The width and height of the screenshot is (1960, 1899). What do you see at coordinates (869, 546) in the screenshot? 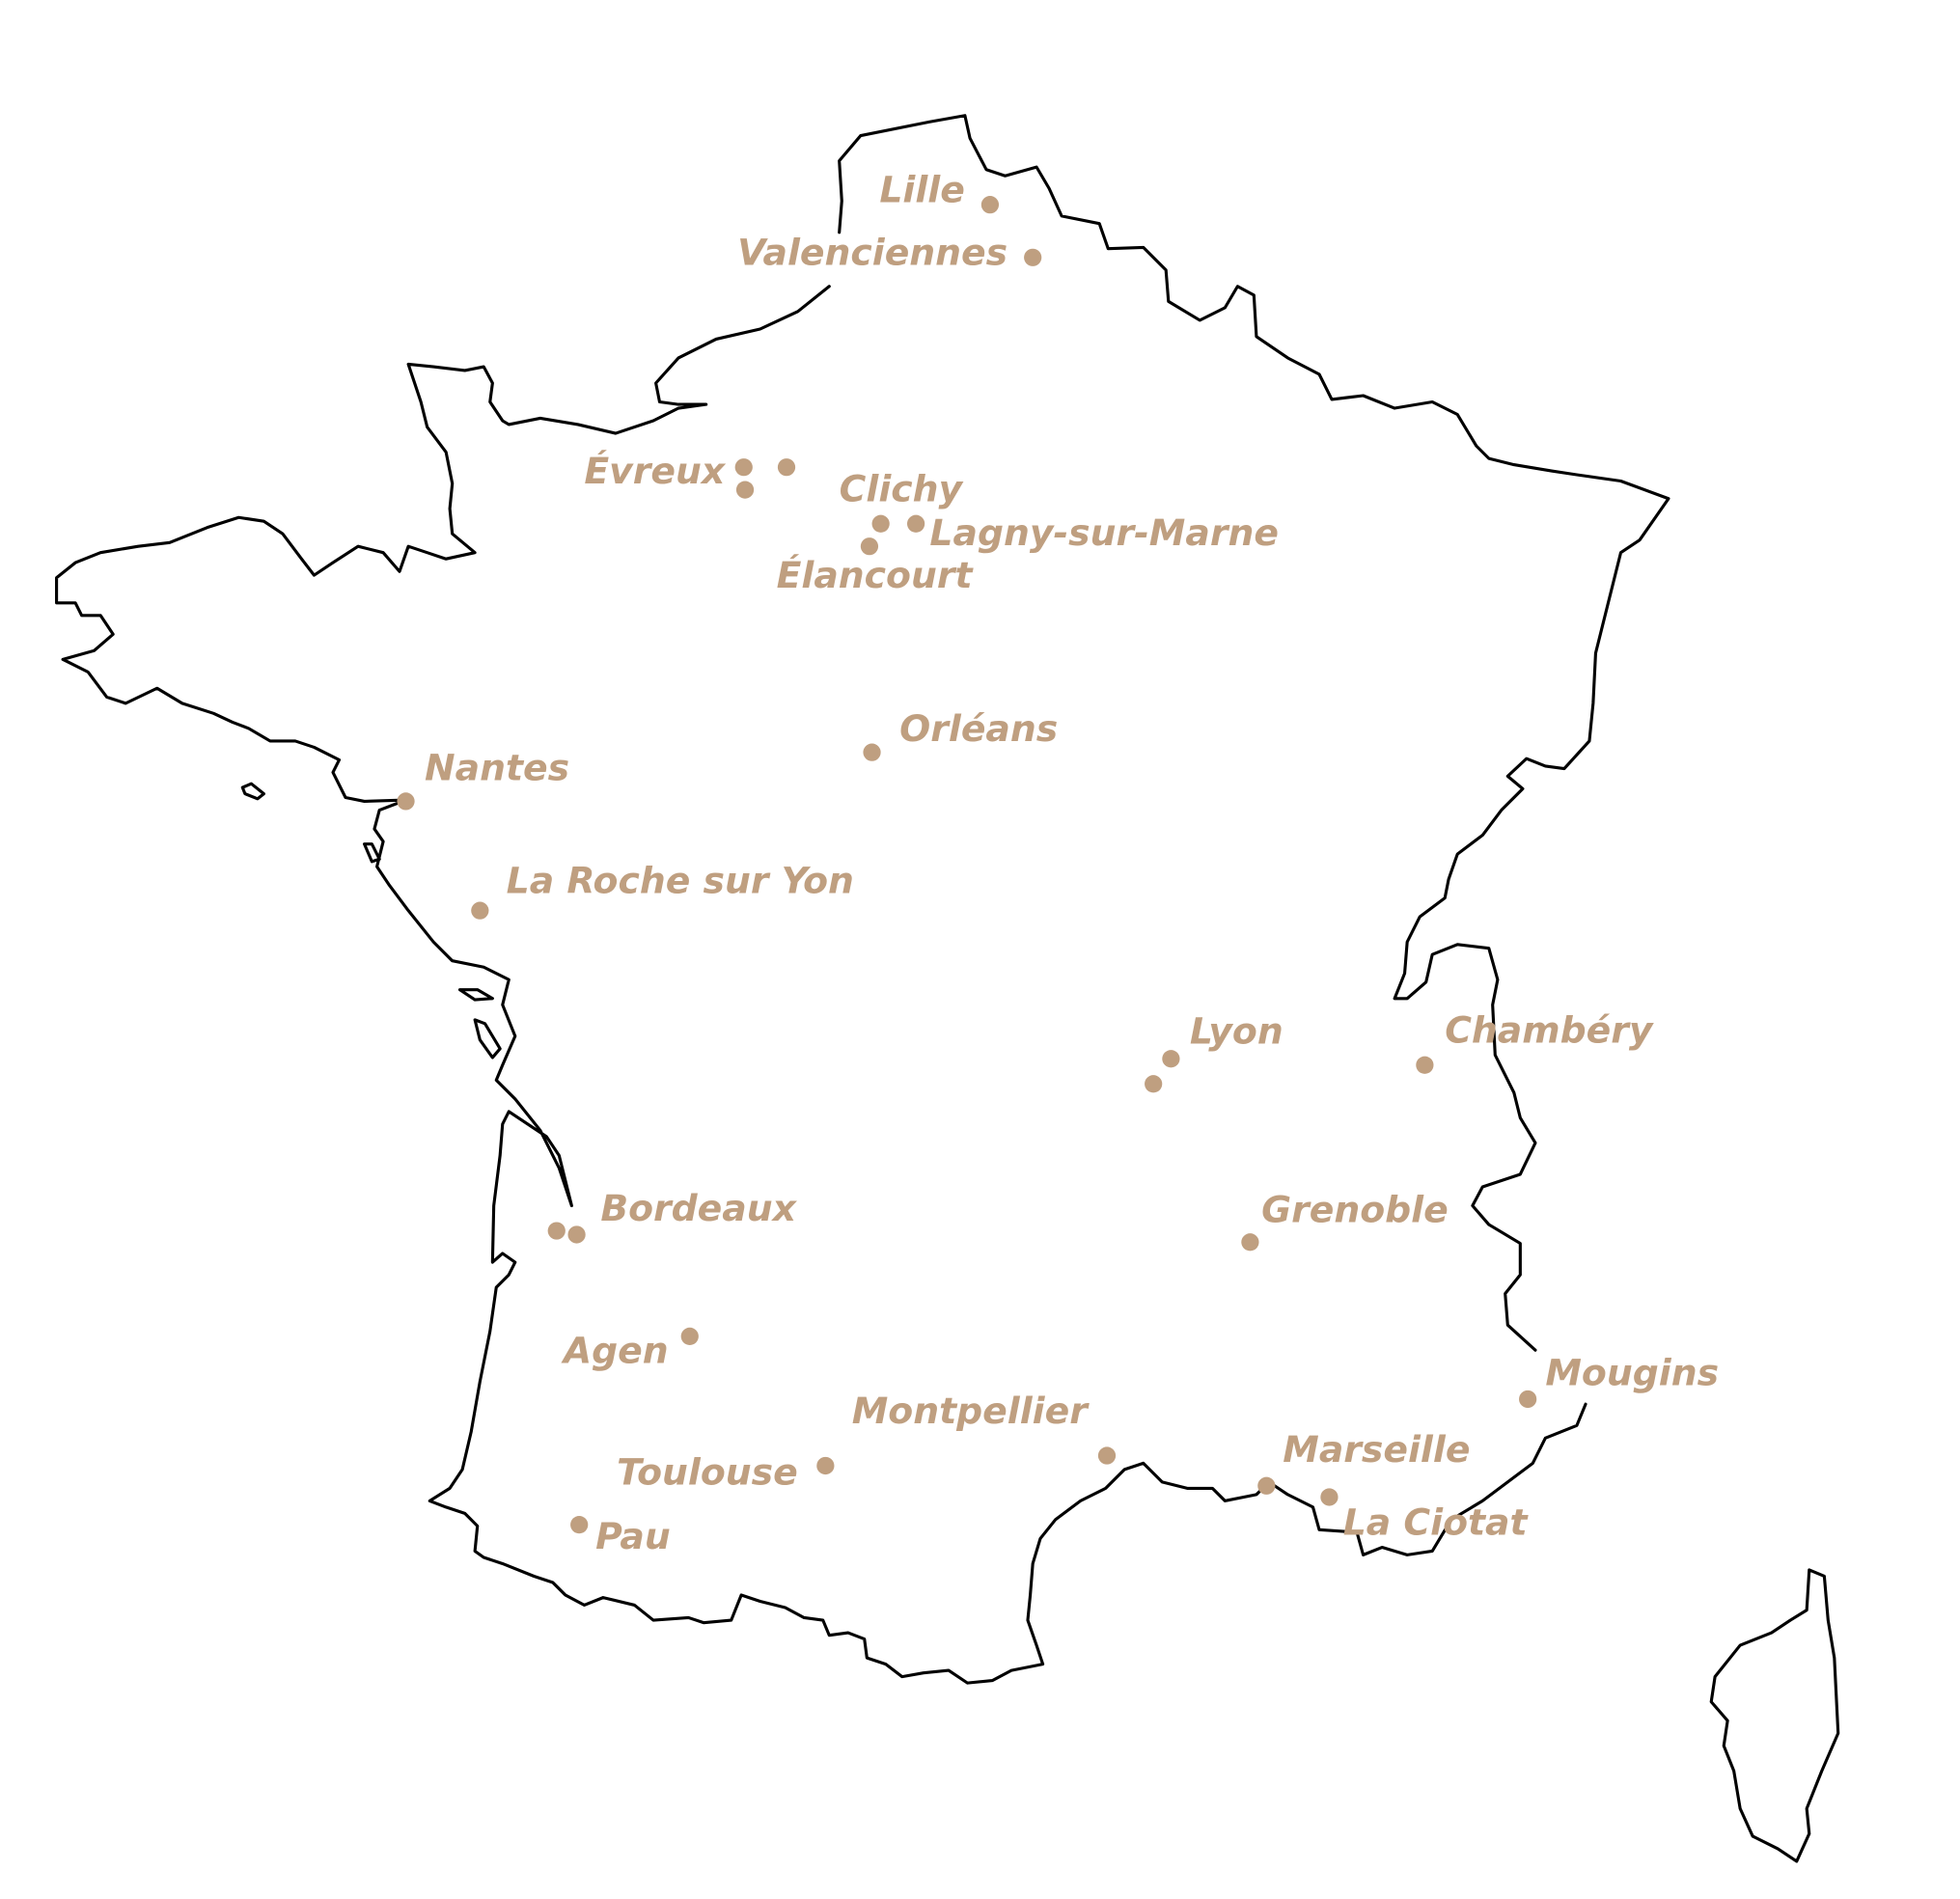
I see `city-marker-elancourt` at bounding box center [869, 546].